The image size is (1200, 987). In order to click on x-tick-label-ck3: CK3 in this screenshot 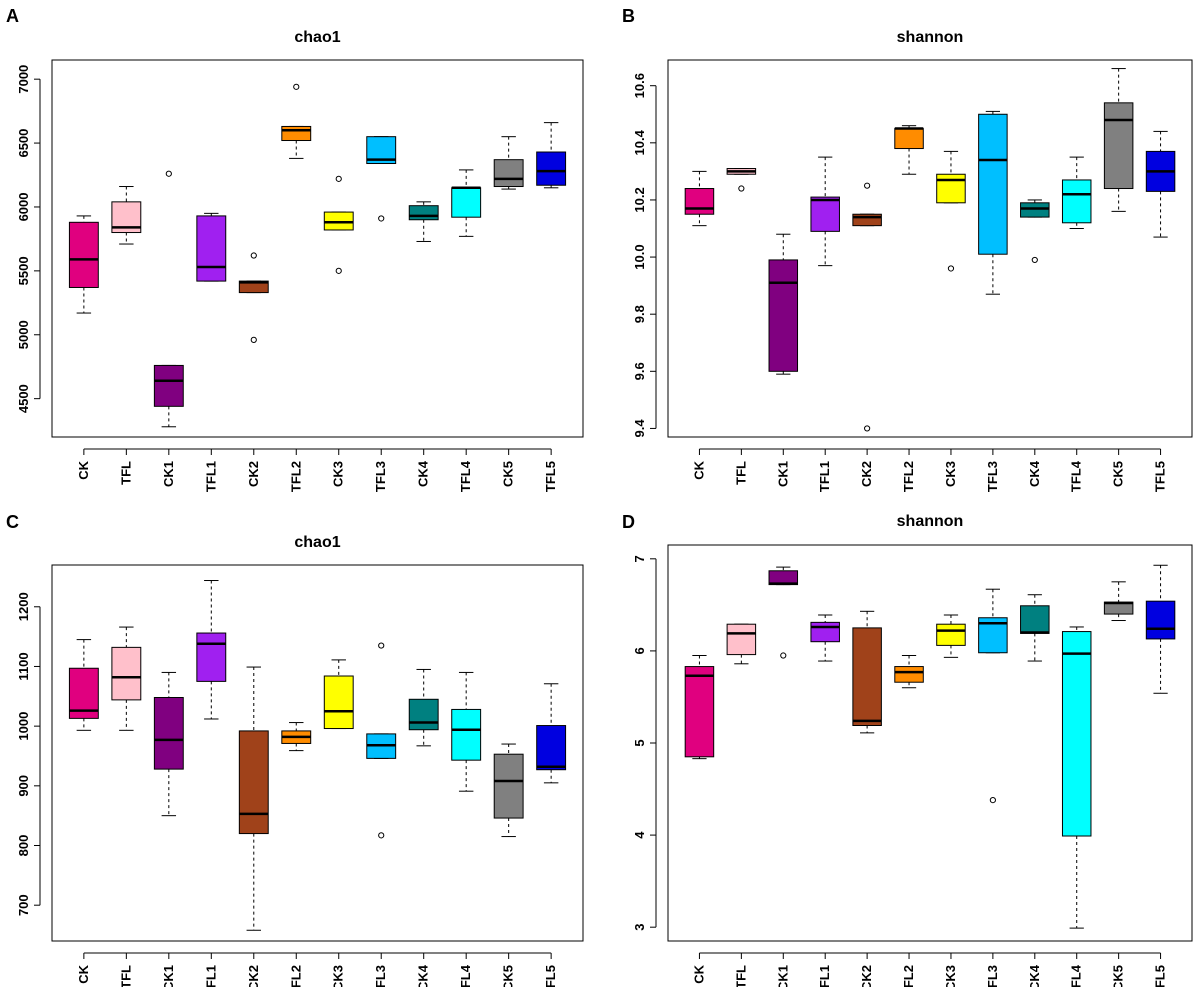, I will do `click(338, 976)`.